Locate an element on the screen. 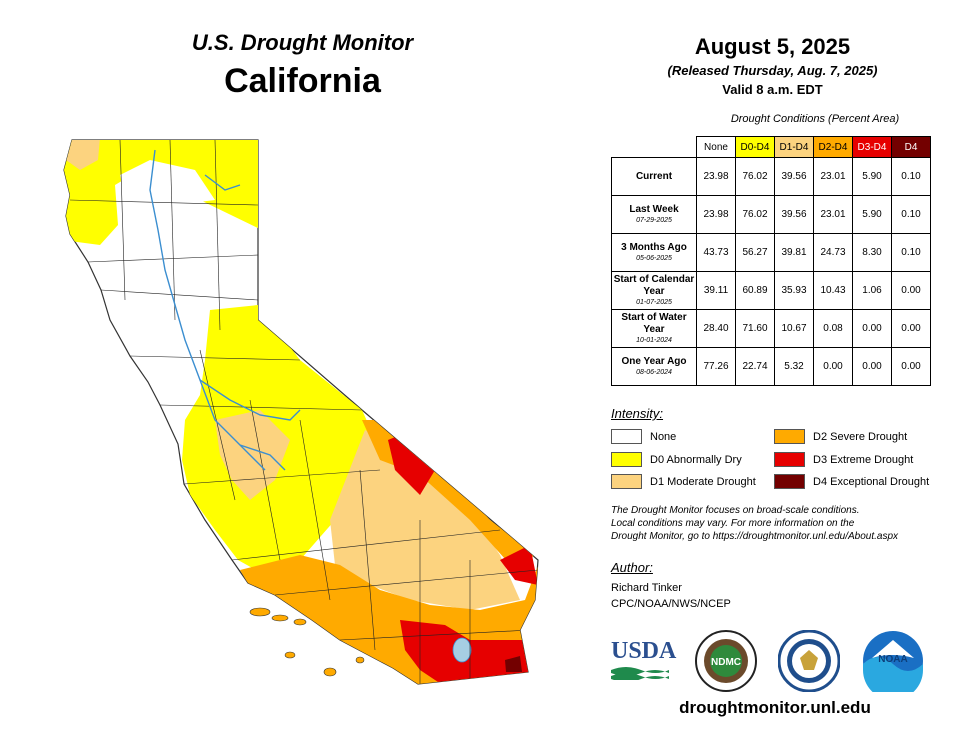  col-d3-d4: D3-D4 is located at coordinates (872, 147).